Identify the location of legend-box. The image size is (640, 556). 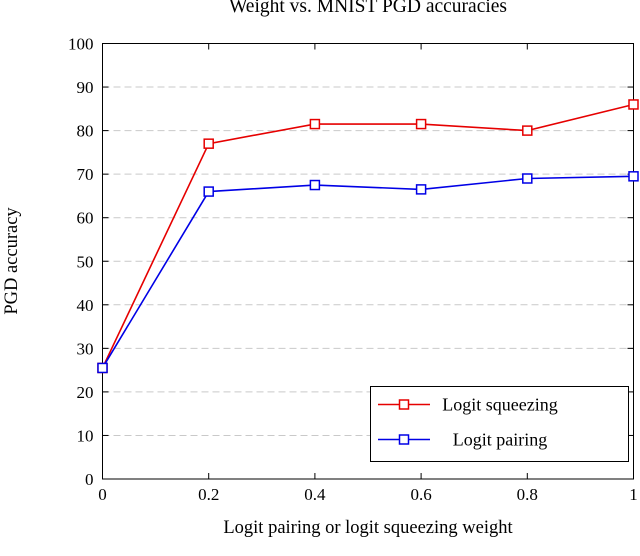
(499, 424).